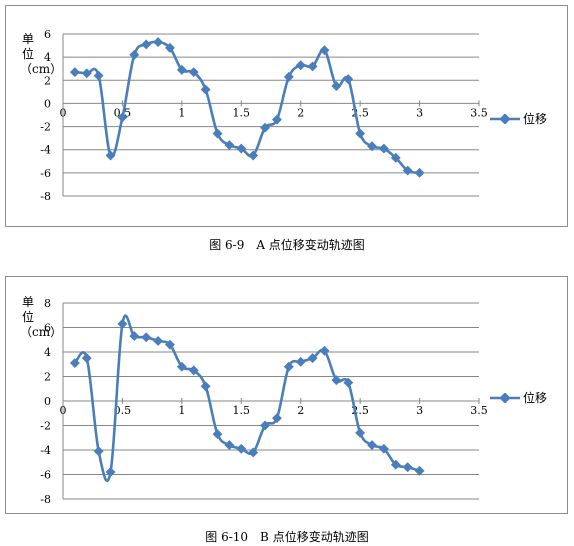 This screenshot has width=574, height=546. Describe the element at coordinates (181, 410) in the screenshot. I see `chart-b-x-tick-label: 1` at that location.